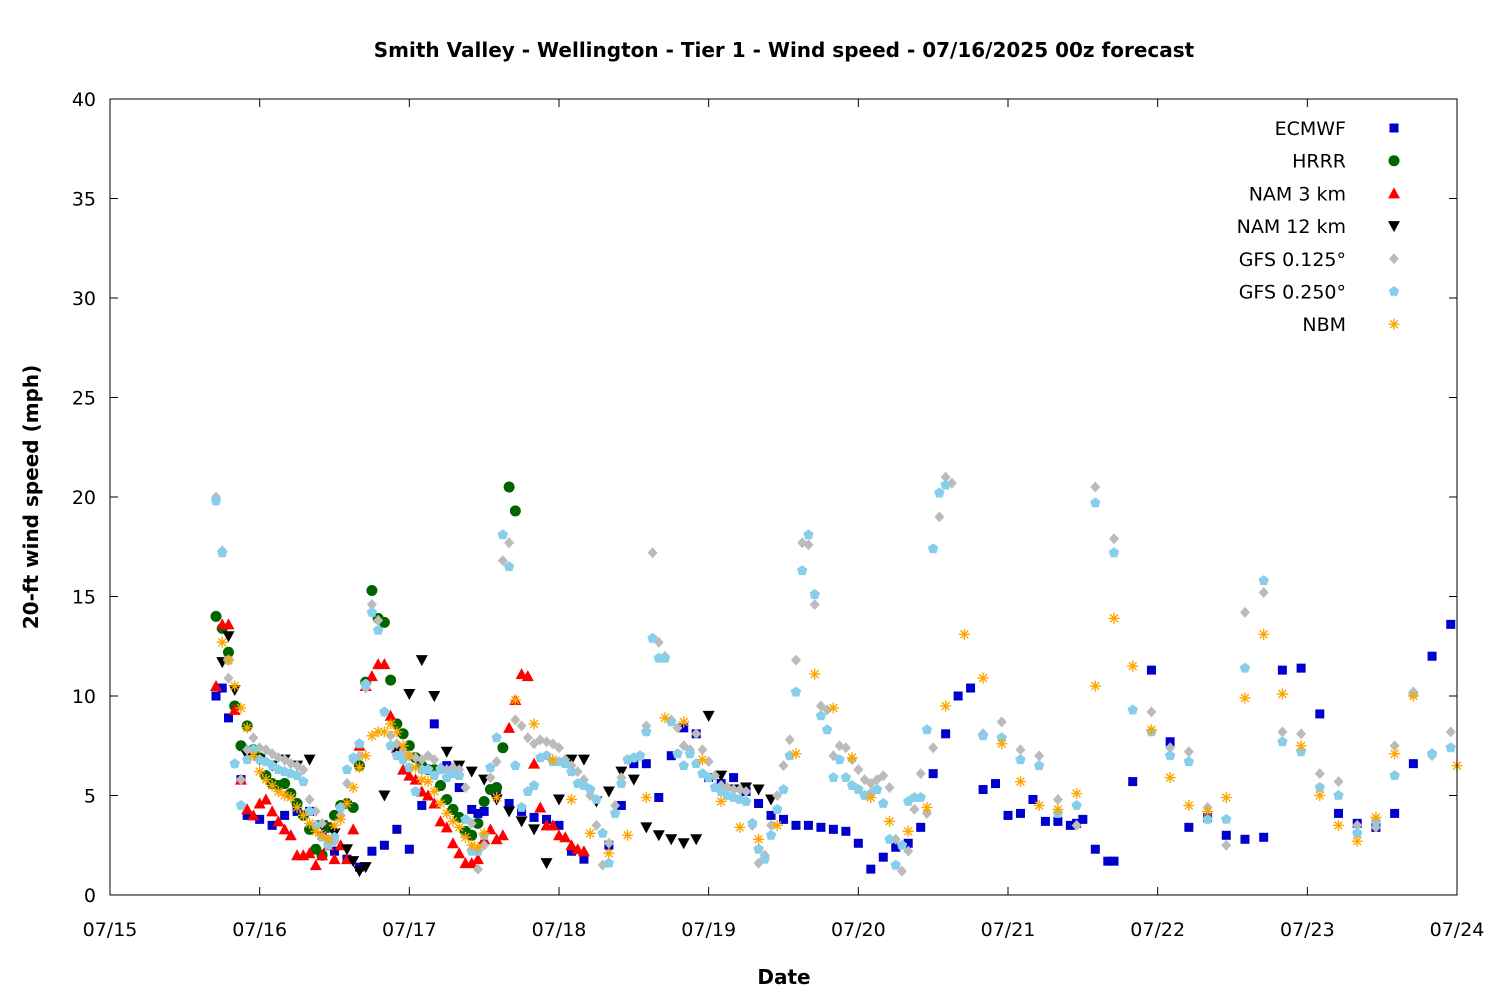  Describe the element at coordinates (90, 797) in the screenshot. I see `y-tick-label: 5` at that location.